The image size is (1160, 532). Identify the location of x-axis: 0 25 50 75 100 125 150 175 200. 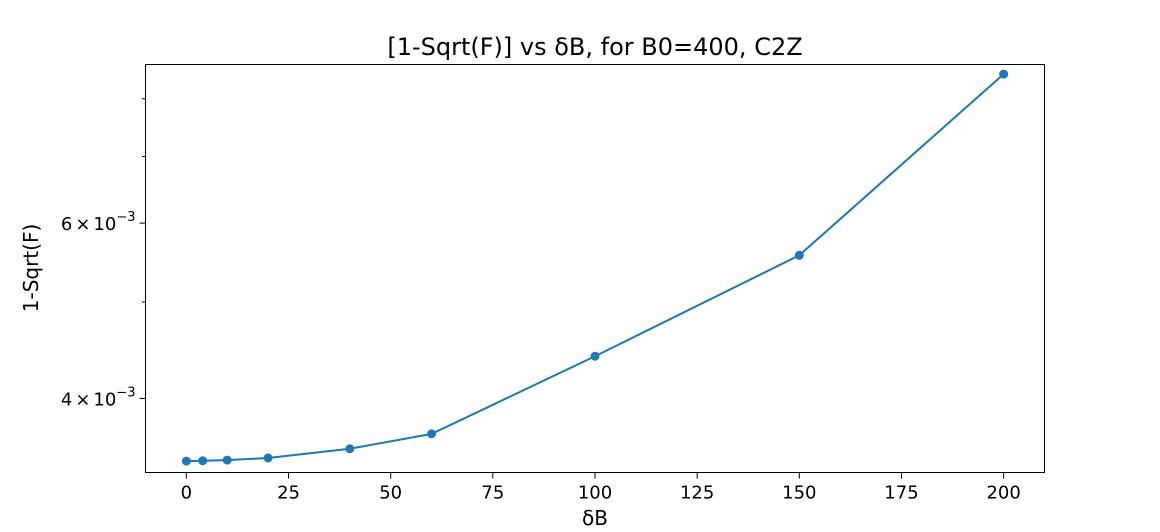
(601, 488).